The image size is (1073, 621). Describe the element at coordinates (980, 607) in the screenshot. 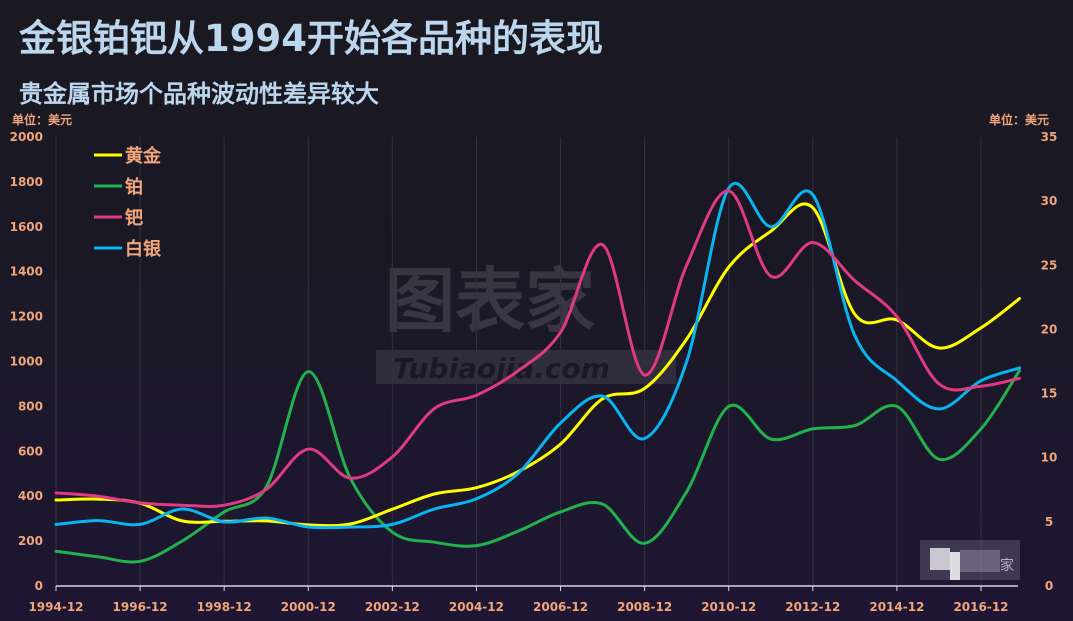

I see `x-tick-label: 2016-12` at that location.